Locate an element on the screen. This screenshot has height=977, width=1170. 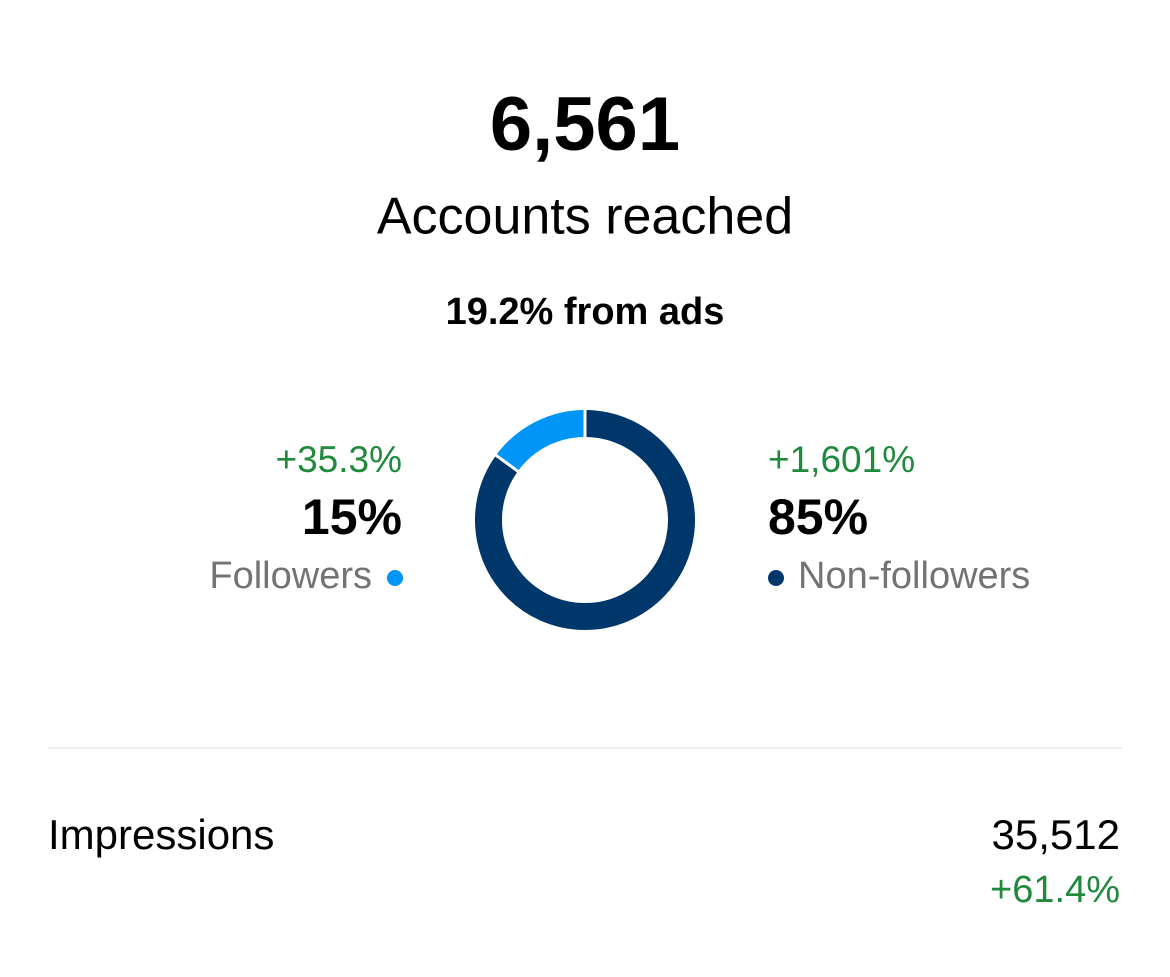
followers-share: 15% is located at coordinates (352, 517).